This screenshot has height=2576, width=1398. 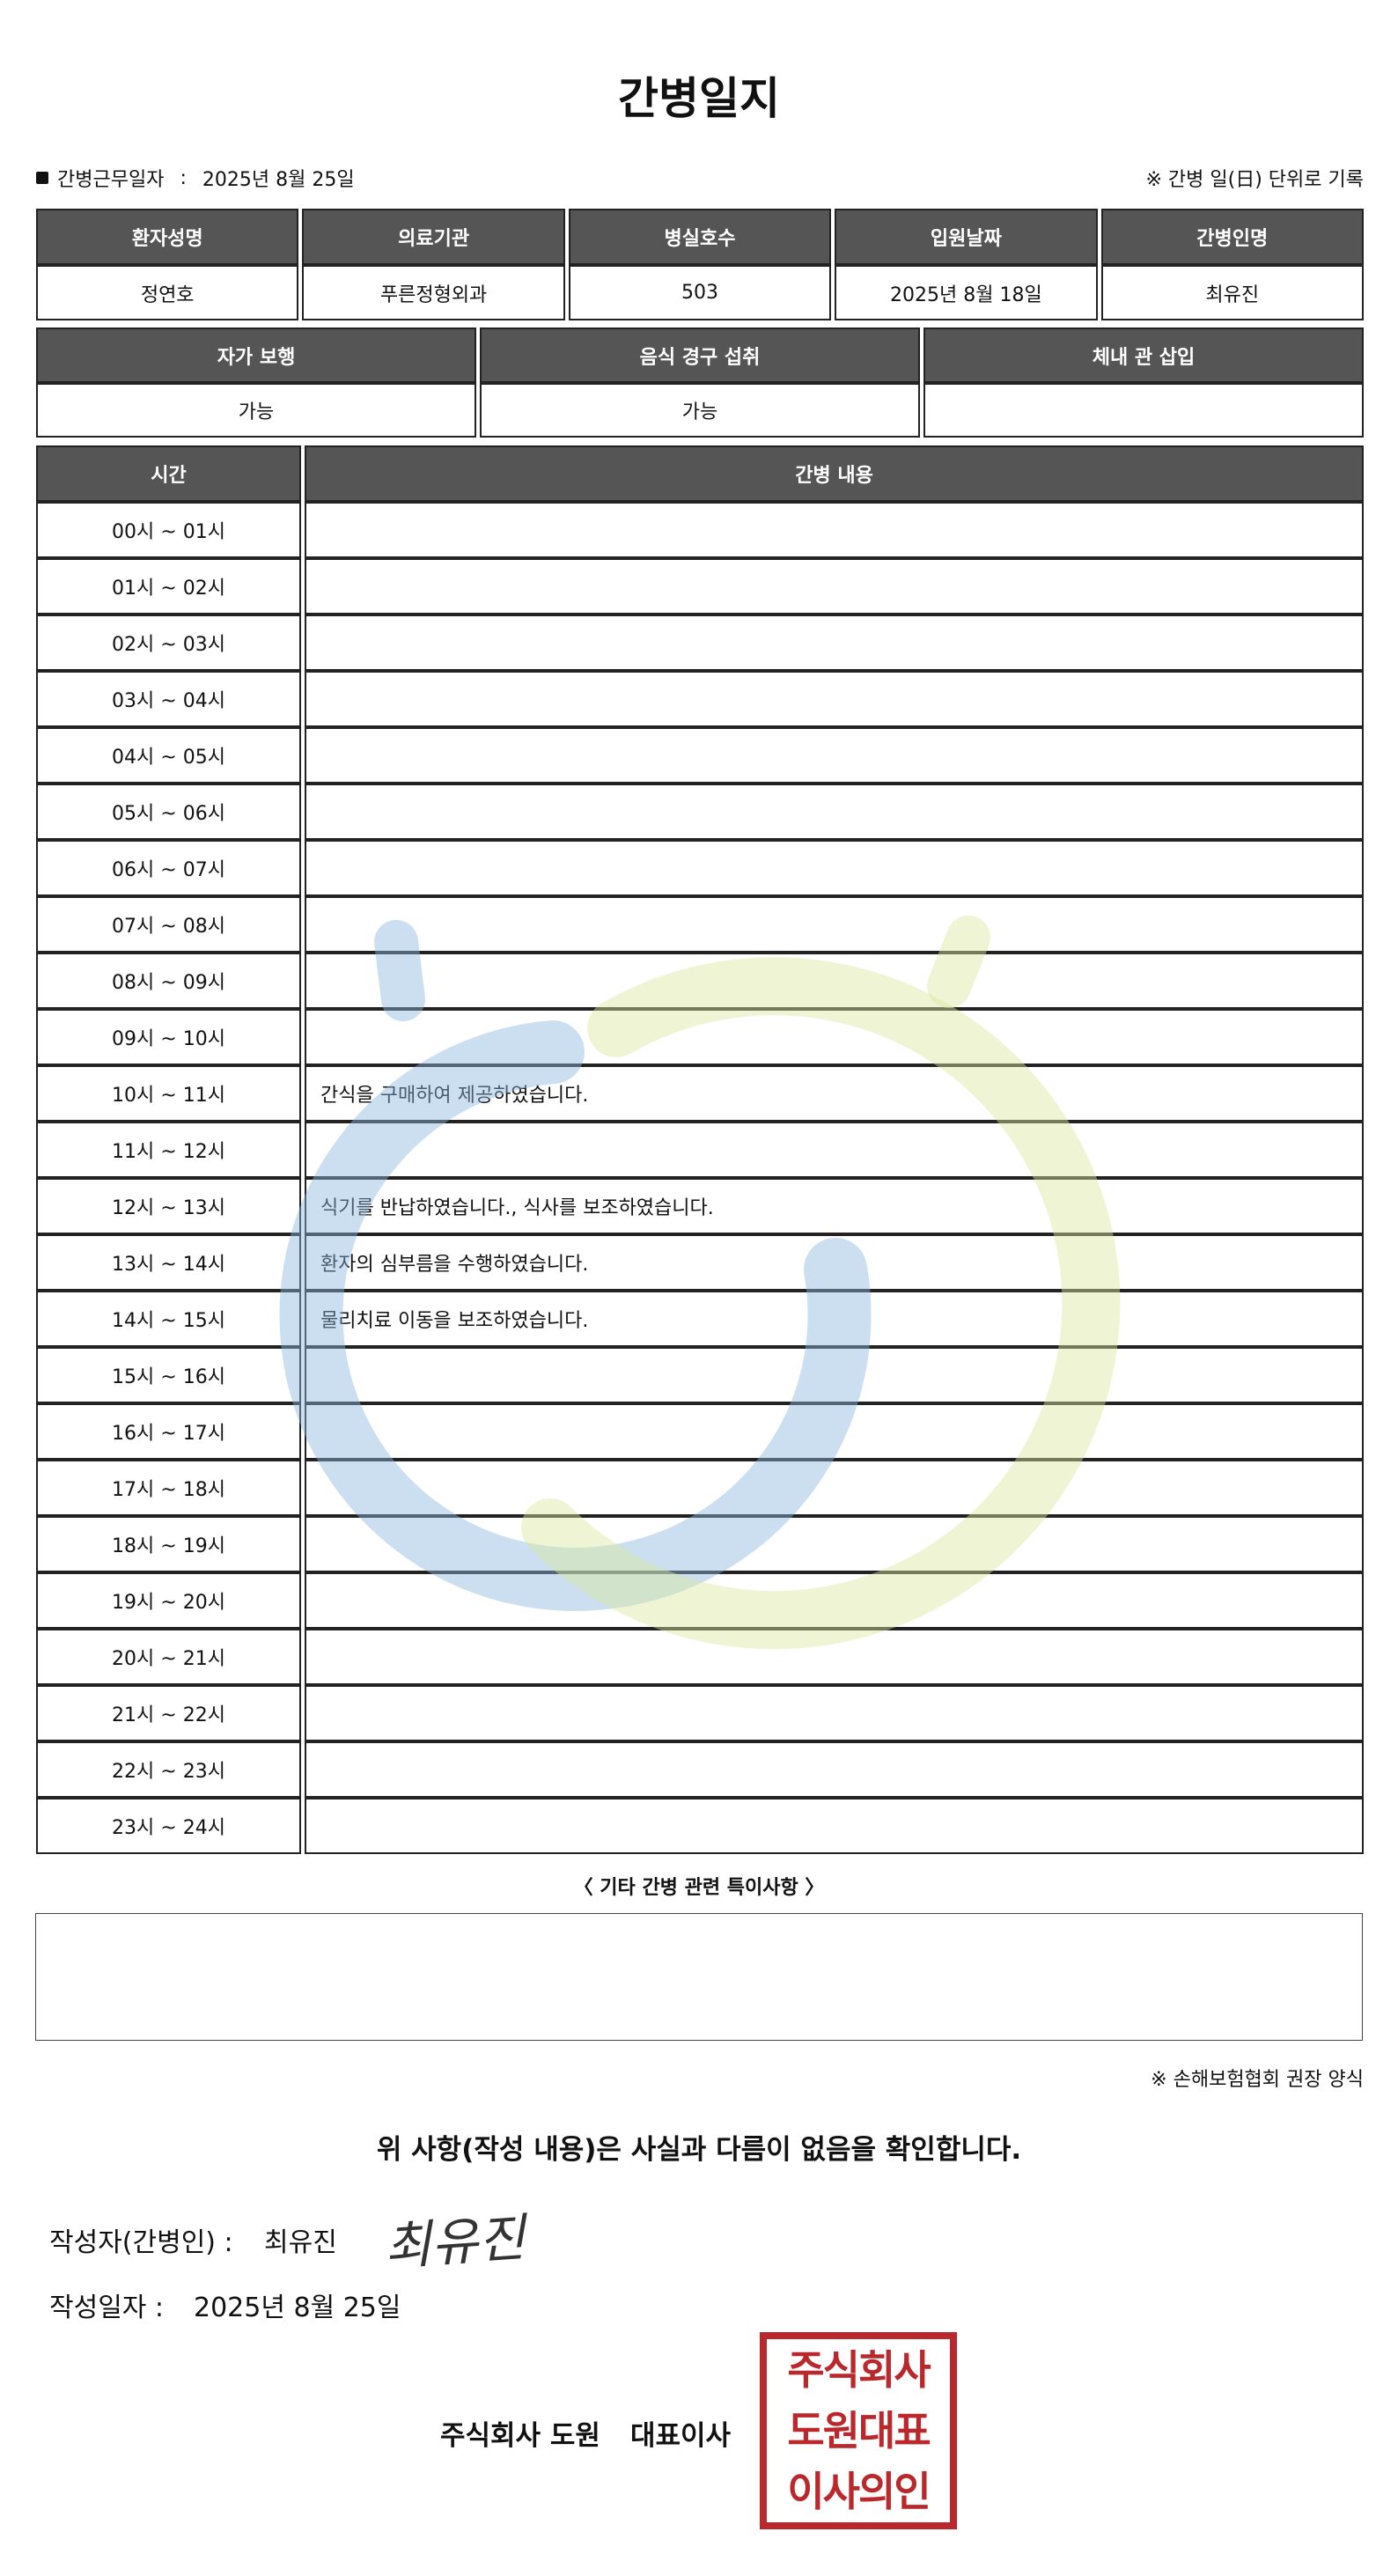 What do you see at coordinates (834, 1262) in the screenshot?
I see `content-cell: 환자의 심부름을 수행하였습니다.` at bounding box center [834, 1262].